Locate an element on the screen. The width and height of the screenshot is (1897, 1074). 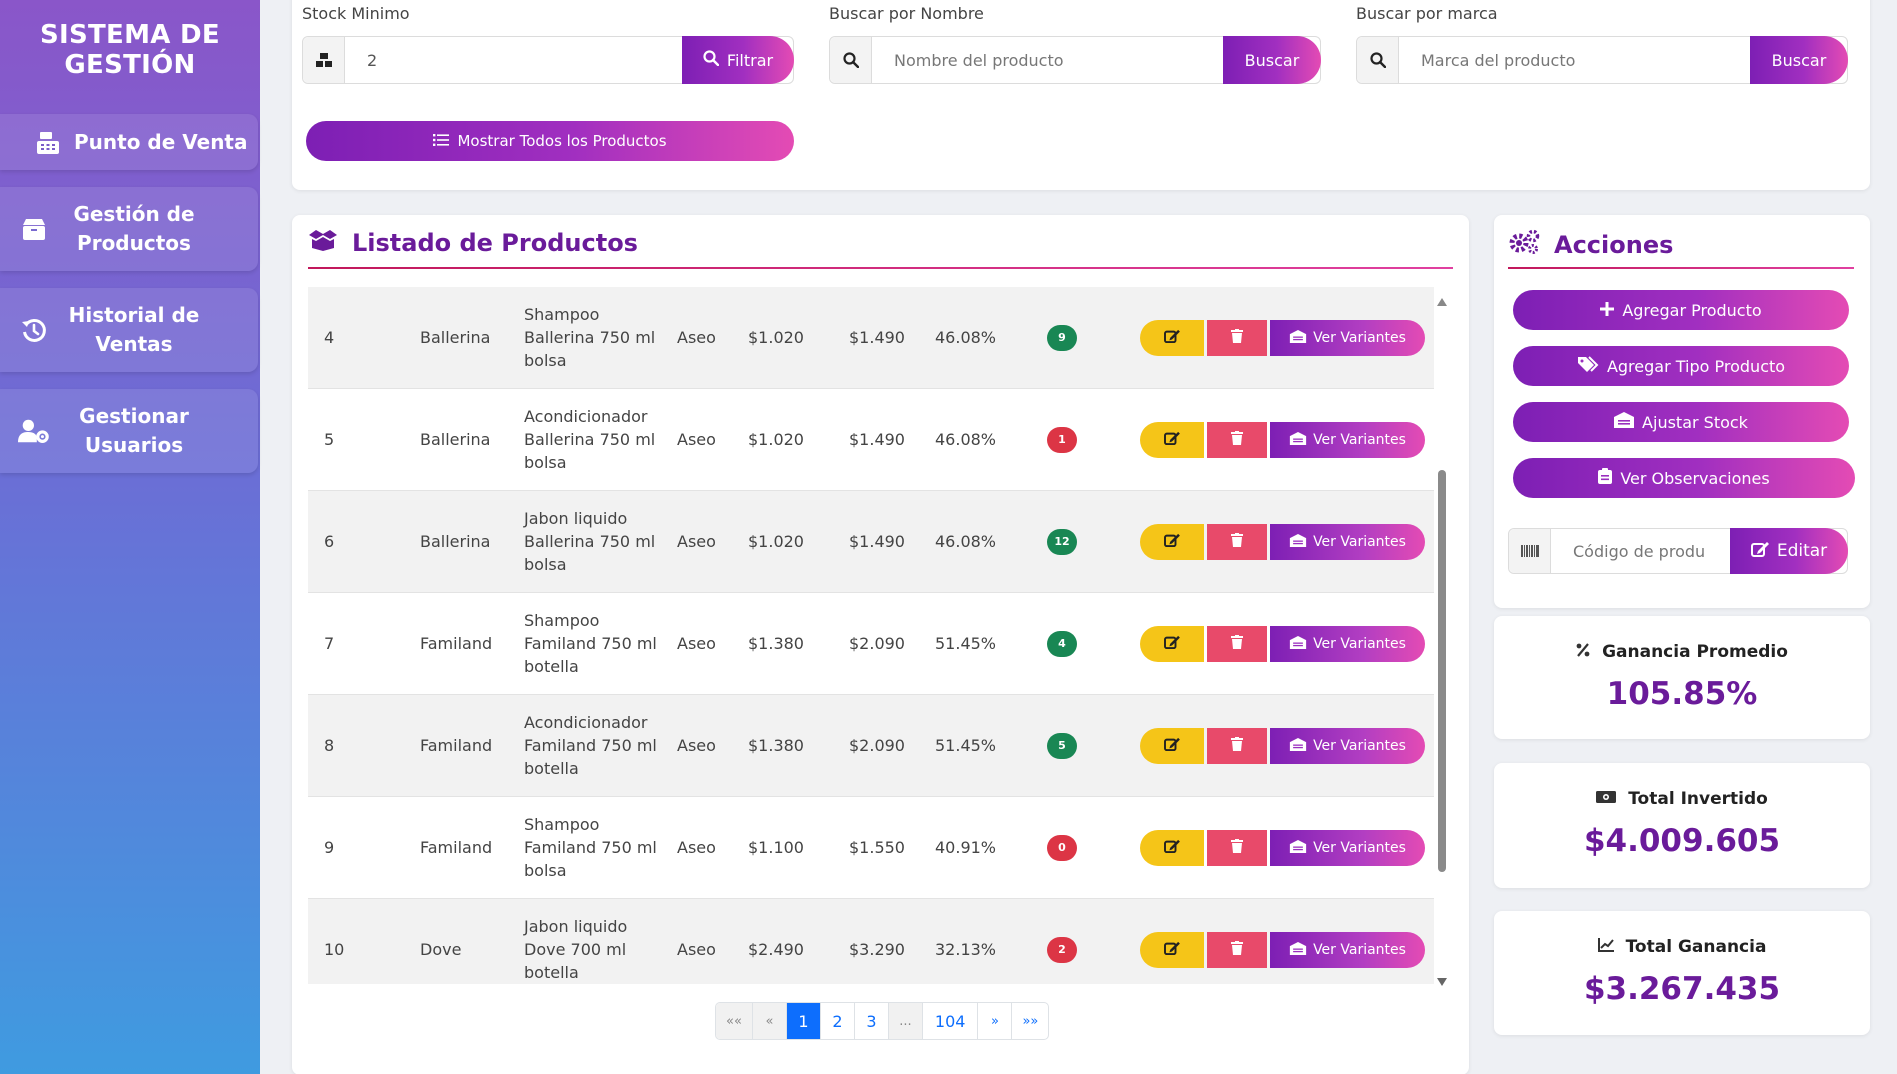
page-2: 2 is located at coordinates (838, 1021).